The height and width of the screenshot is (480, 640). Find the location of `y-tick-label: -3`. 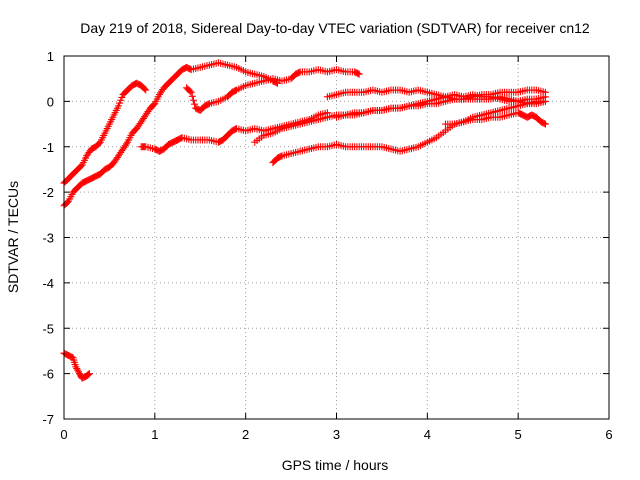

y-tick-label: -3 is located at coordinates (48, 238).